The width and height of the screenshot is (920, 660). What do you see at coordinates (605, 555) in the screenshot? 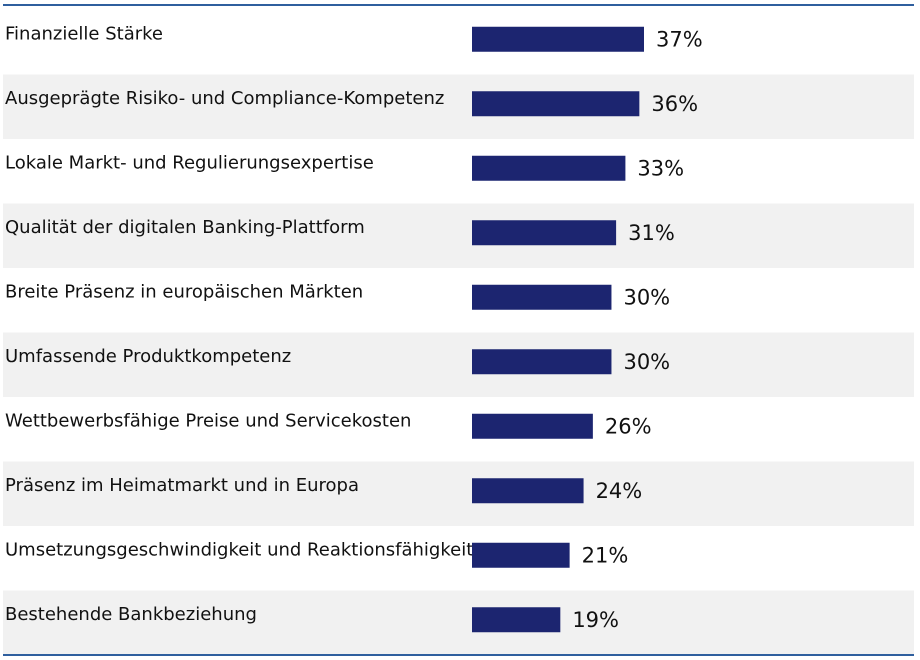
I see `value-label: 21%` at bounding box center [605, 555].